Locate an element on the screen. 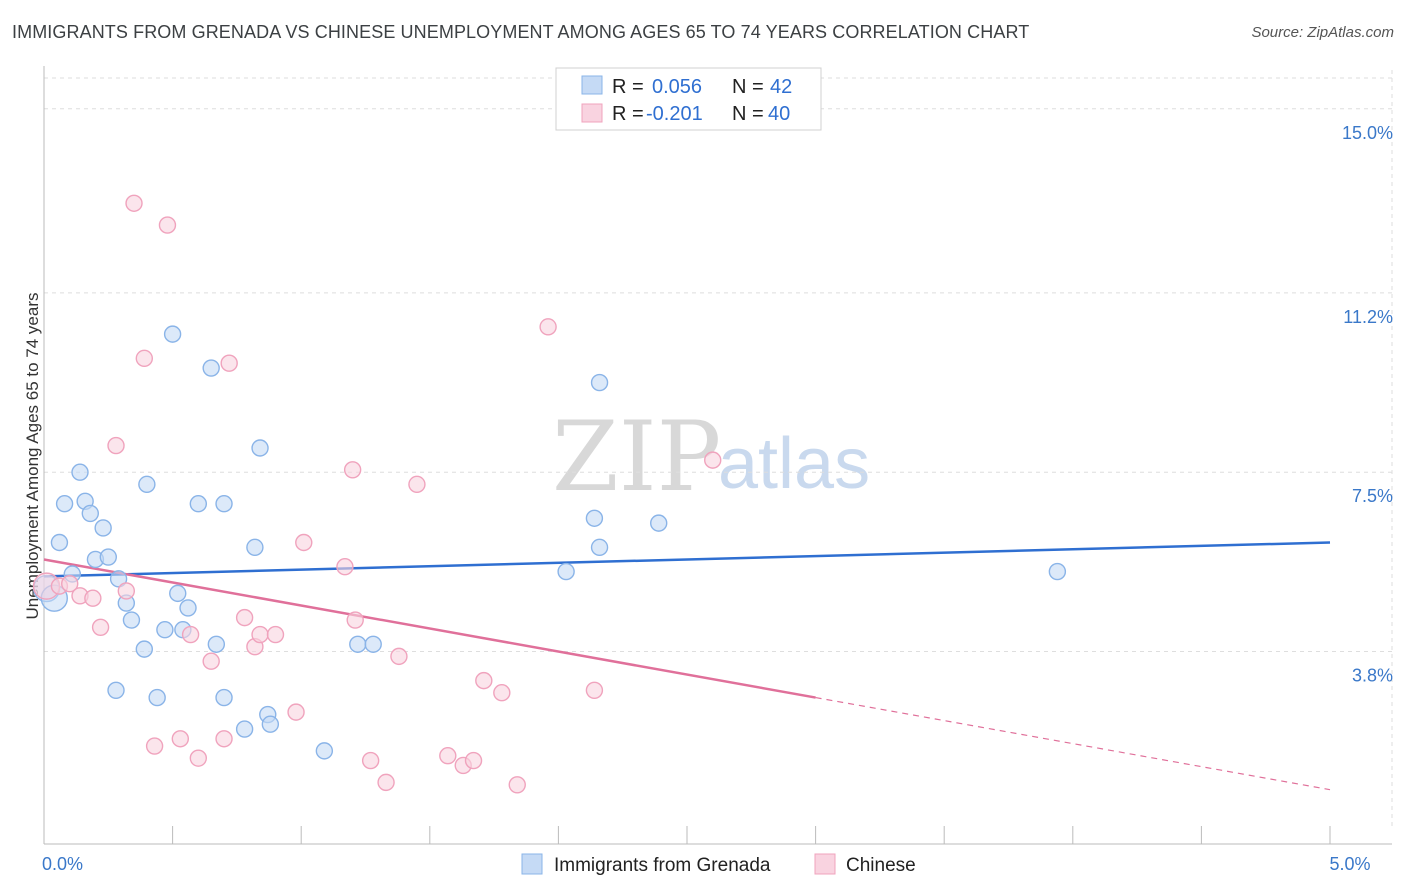 The height and width of the screenshot is (892, 1406). legend-n-label-chinese: N = is located at coordinates (748, 114).